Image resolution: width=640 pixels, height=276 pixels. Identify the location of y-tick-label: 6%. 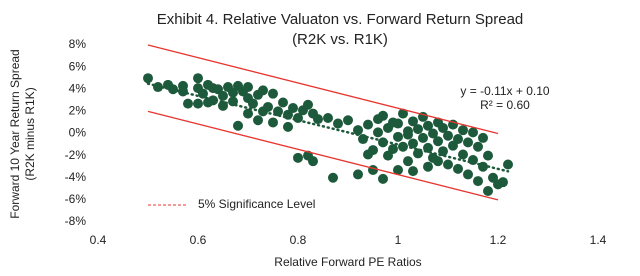
(78, 66).